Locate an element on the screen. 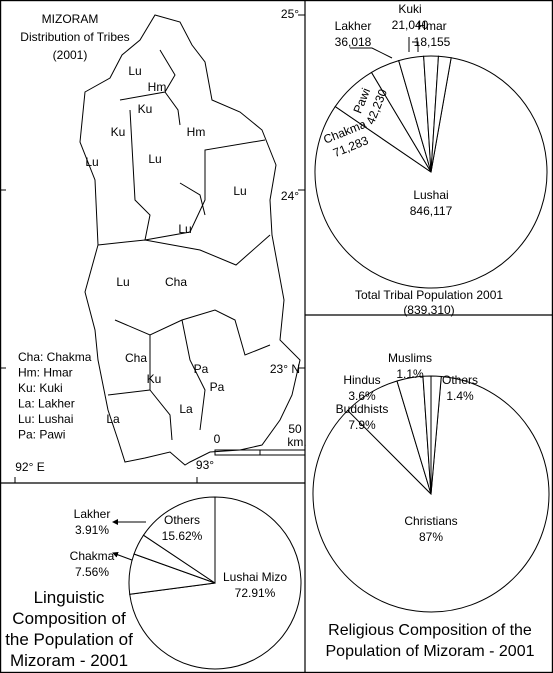 This screenshot has height=673, width=553. slice-value-label: 1.1% is located at coordinates (410, 374).